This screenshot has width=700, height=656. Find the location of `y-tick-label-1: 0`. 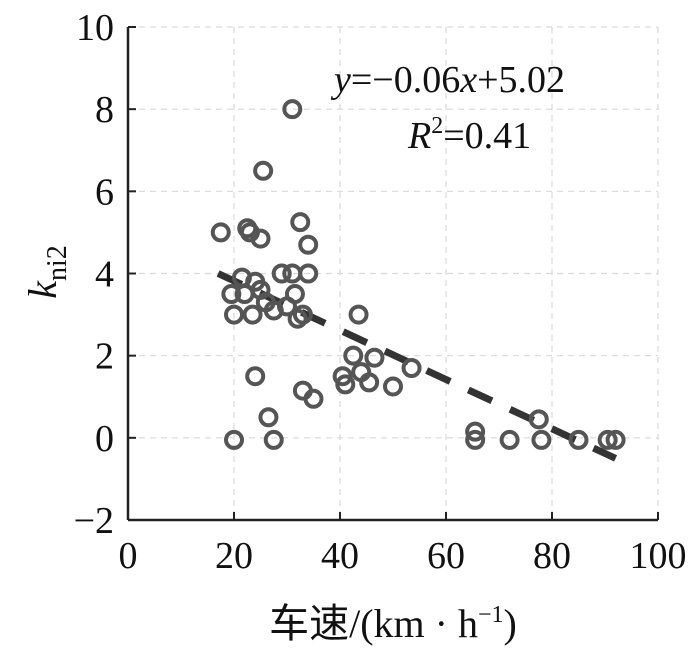

y-tick-label-1: 0 is located at coordinates (104, 439).